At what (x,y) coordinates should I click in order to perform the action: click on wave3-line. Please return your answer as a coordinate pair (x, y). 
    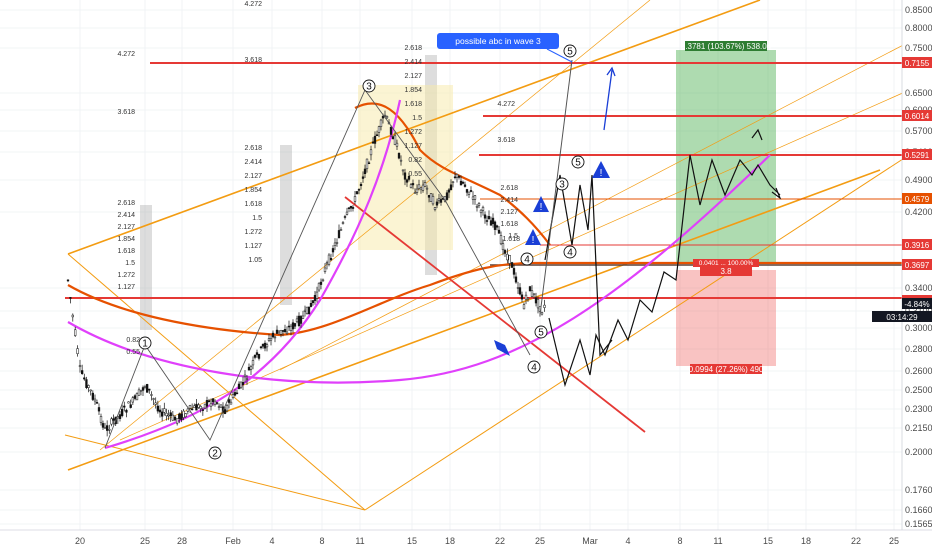
    Looking at the image, I should click on (556, 187).